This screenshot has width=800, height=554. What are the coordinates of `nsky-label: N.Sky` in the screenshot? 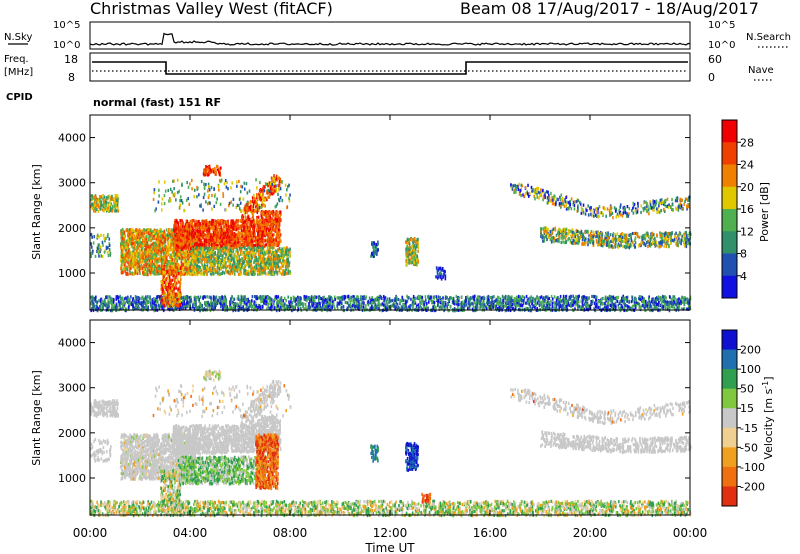 It's located at (18, 37).